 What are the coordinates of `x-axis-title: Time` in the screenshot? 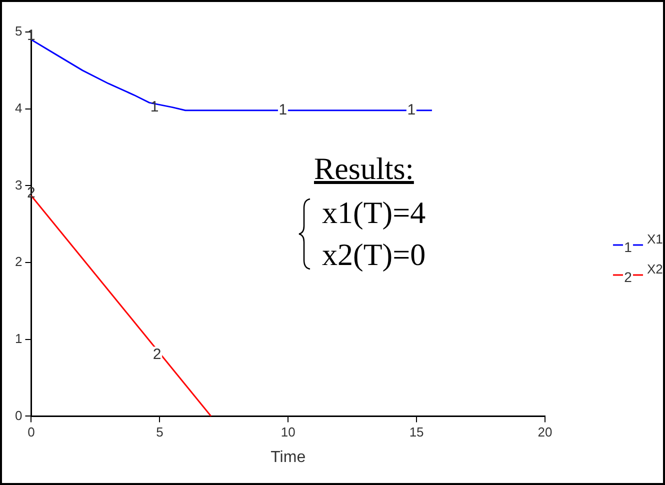 It's located at (288, 457).